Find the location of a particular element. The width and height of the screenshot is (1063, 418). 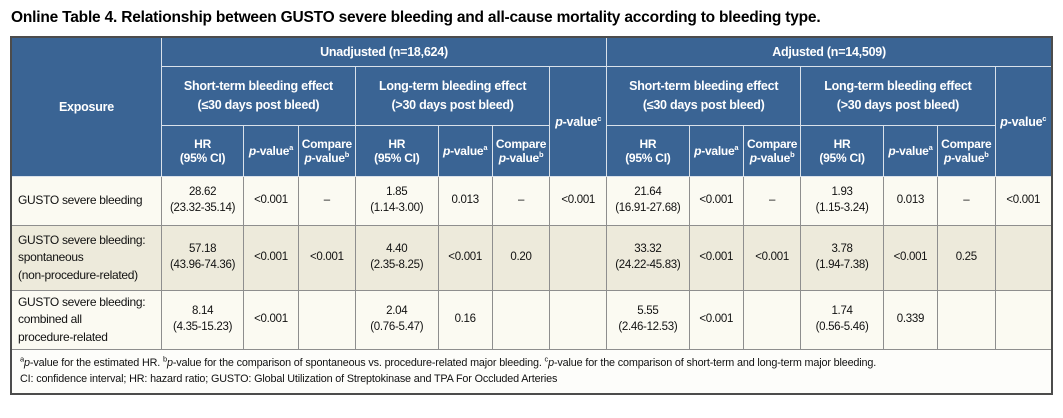

sup-c: c is located at coordinates (599, 118).